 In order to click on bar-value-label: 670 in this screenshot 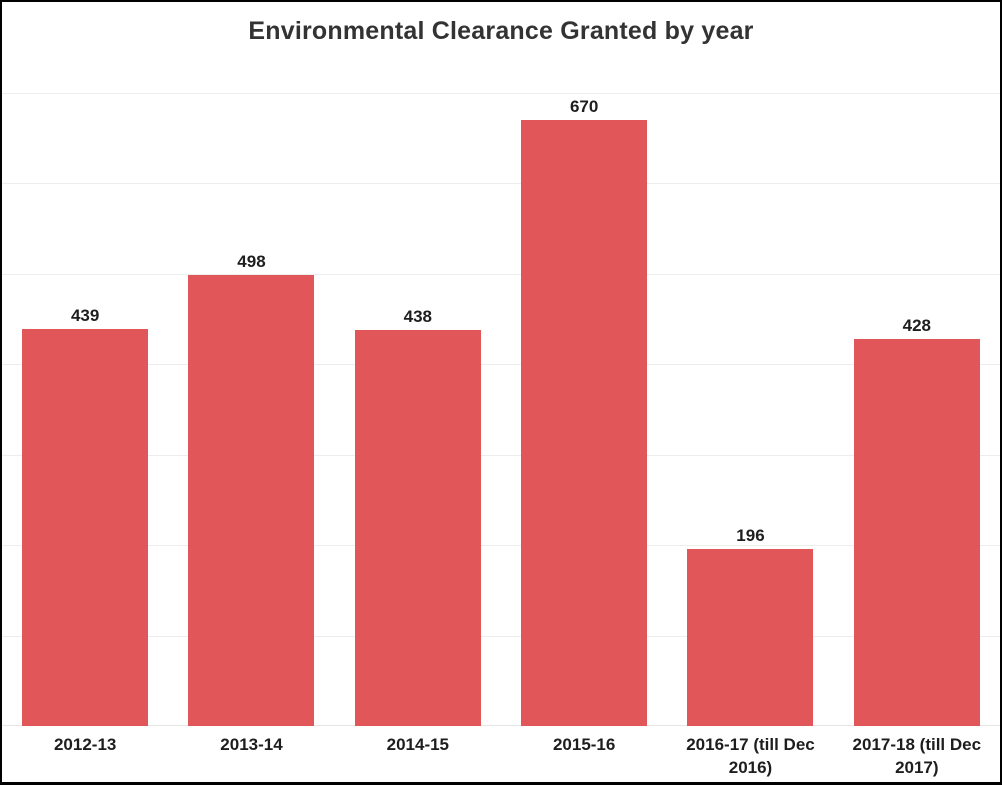, I will do `click(584, 106)`.